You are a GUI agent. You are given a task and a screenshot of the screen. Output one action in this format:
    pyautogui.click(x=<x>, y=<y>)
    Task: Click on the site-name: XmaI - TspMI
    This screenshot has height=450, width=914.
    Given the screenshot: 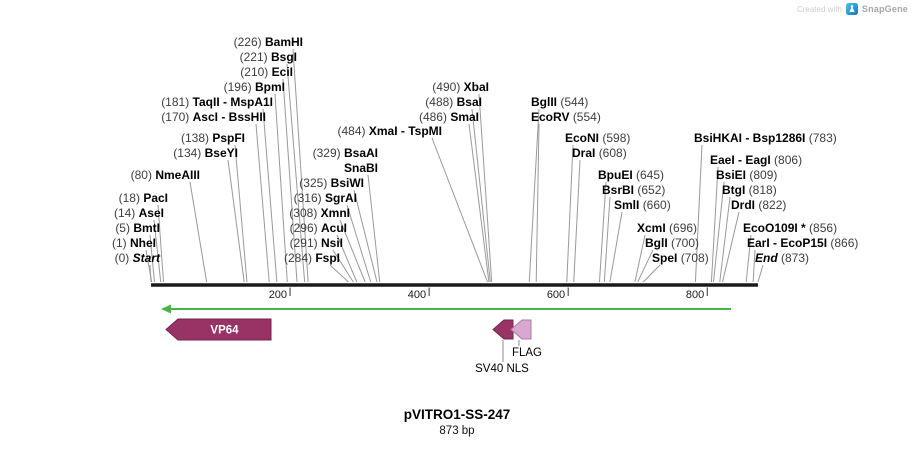 What is the action you would take?
    pyautogui.click(x=405, y=131)
    